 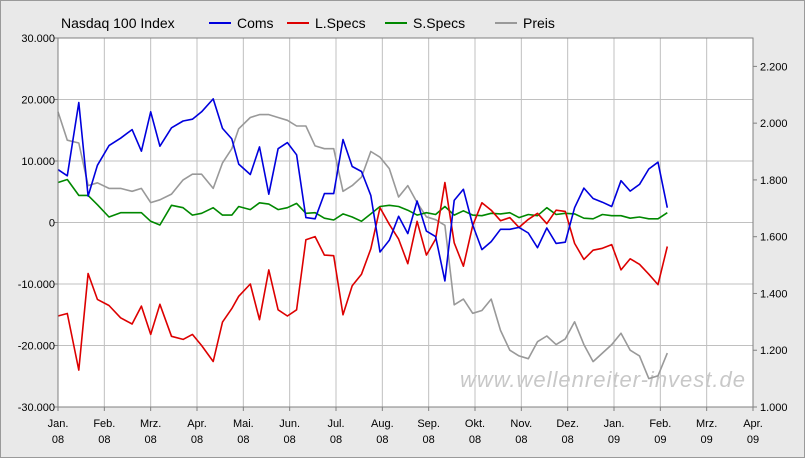 I want to click on right-axis-tick-label: 1.200, so click(x=774, y=351).